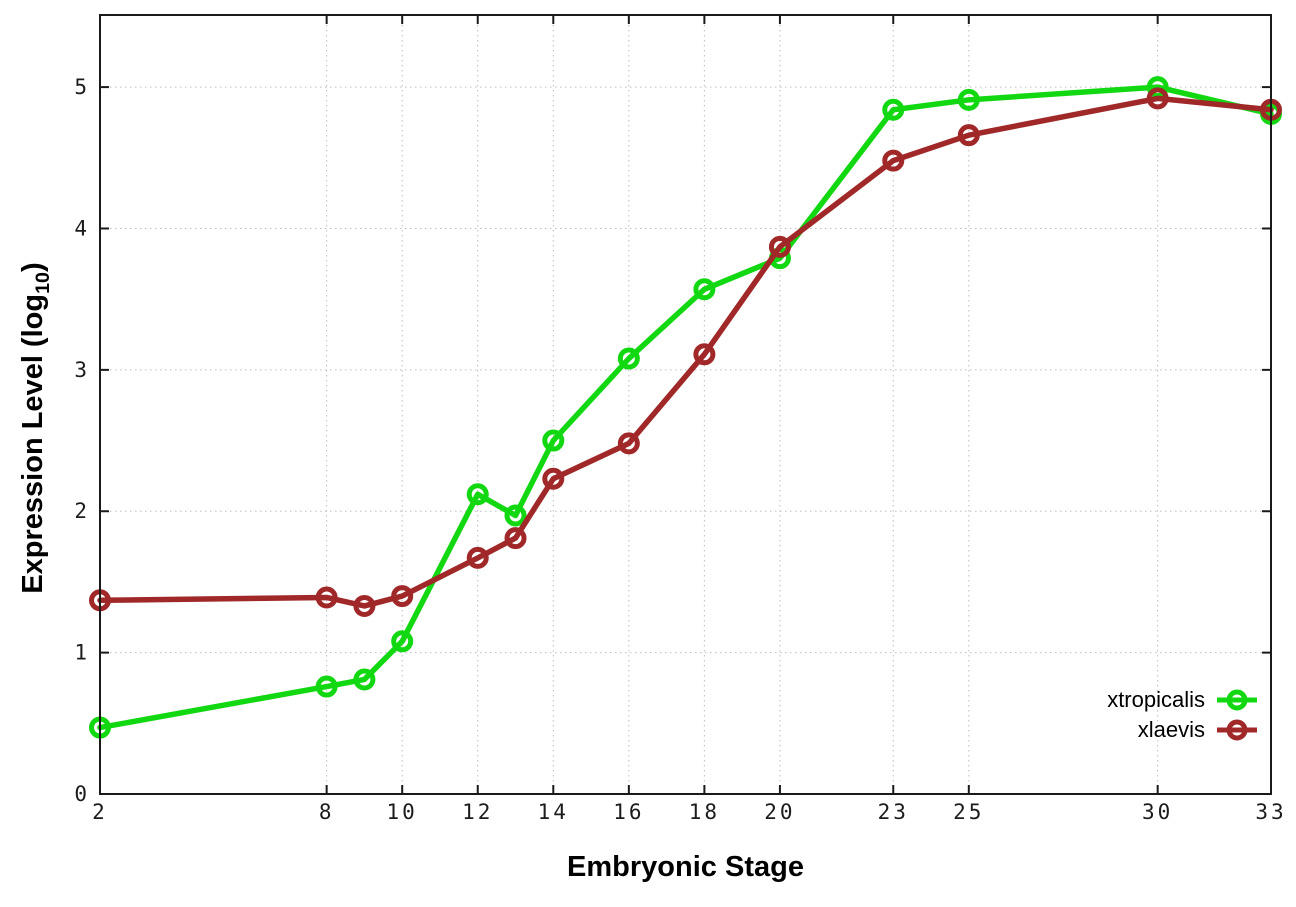 This screenshot has width=1296, height=907. What do you see at coordinates (100, 812) in the screenshot?
I see `x-tick-label: 2` at bounding box center [100, 812].